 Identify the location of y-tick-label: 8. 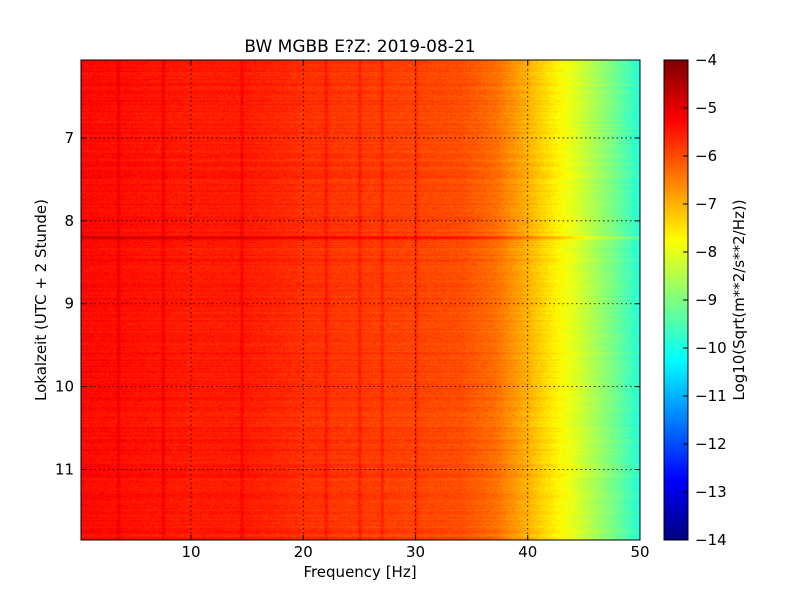
(69, 221).